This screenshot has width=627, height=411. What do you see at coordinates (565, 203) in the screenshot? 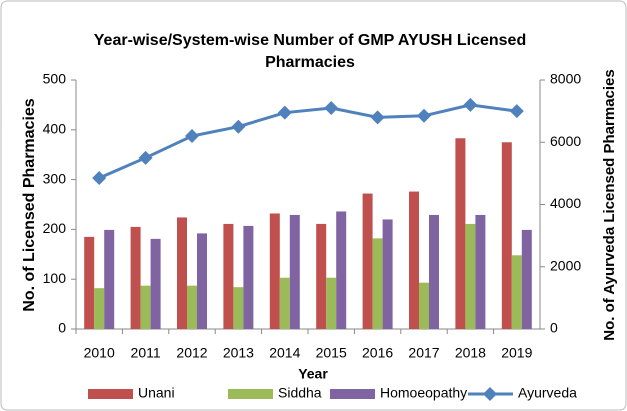
I see `y2-tick-label: 4000` at bounding box center [565, 203].